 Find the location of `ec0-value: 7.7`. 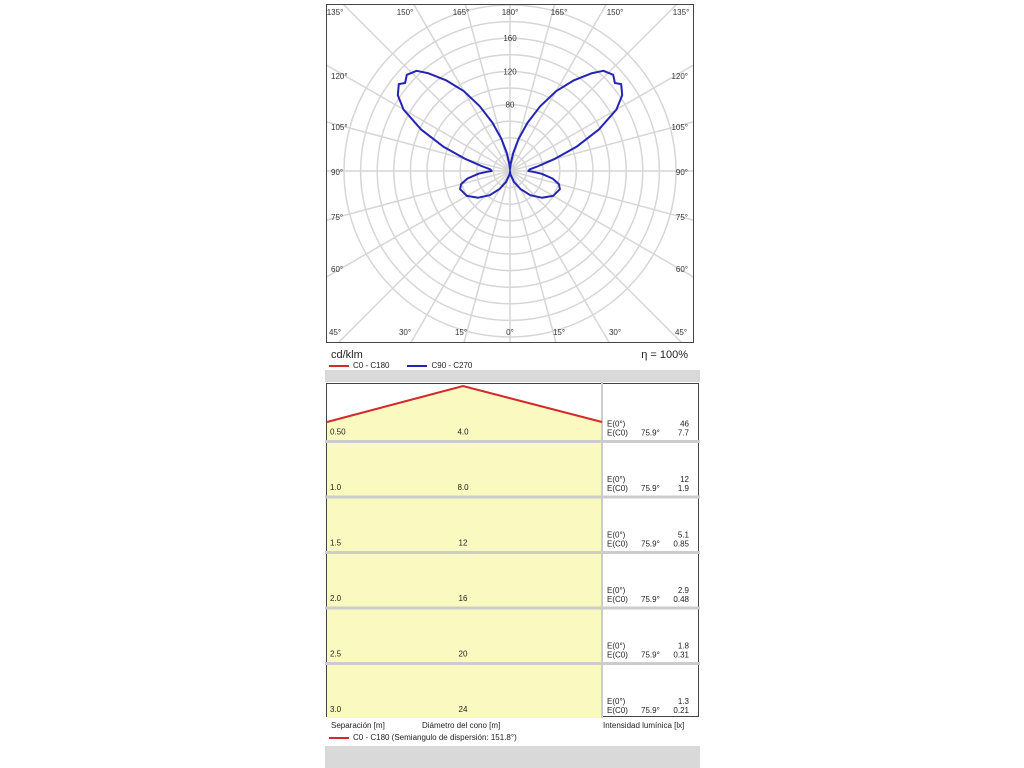

ec0-value: 7.7 is located at coordinates (684, 433).